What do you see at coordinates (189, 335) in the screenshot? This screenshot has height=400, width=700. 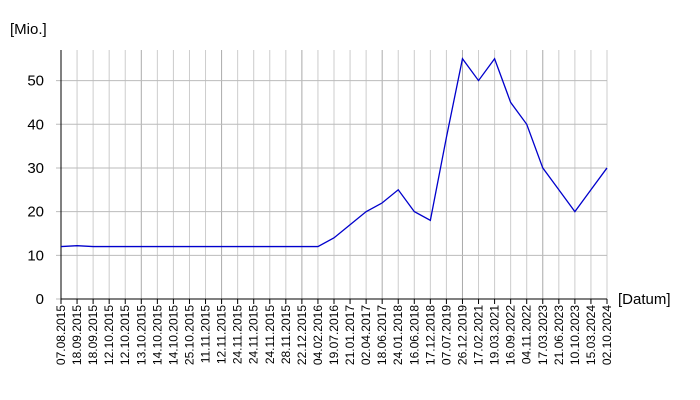 I see `x-tick-label: 25.10.2015` at bounding box center [189, 335].